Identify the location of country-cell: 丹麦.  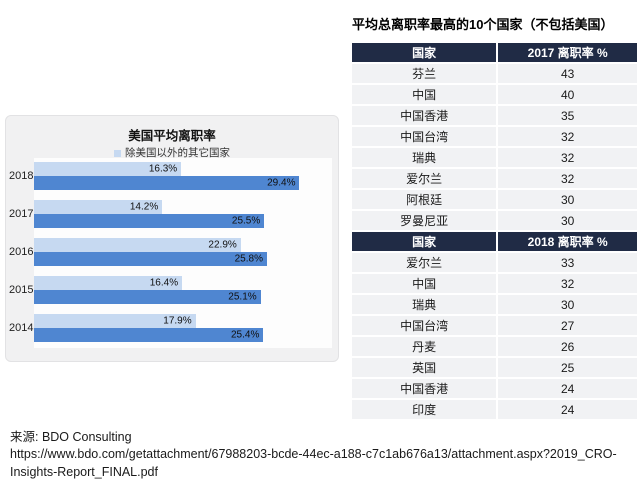
(425, 347).